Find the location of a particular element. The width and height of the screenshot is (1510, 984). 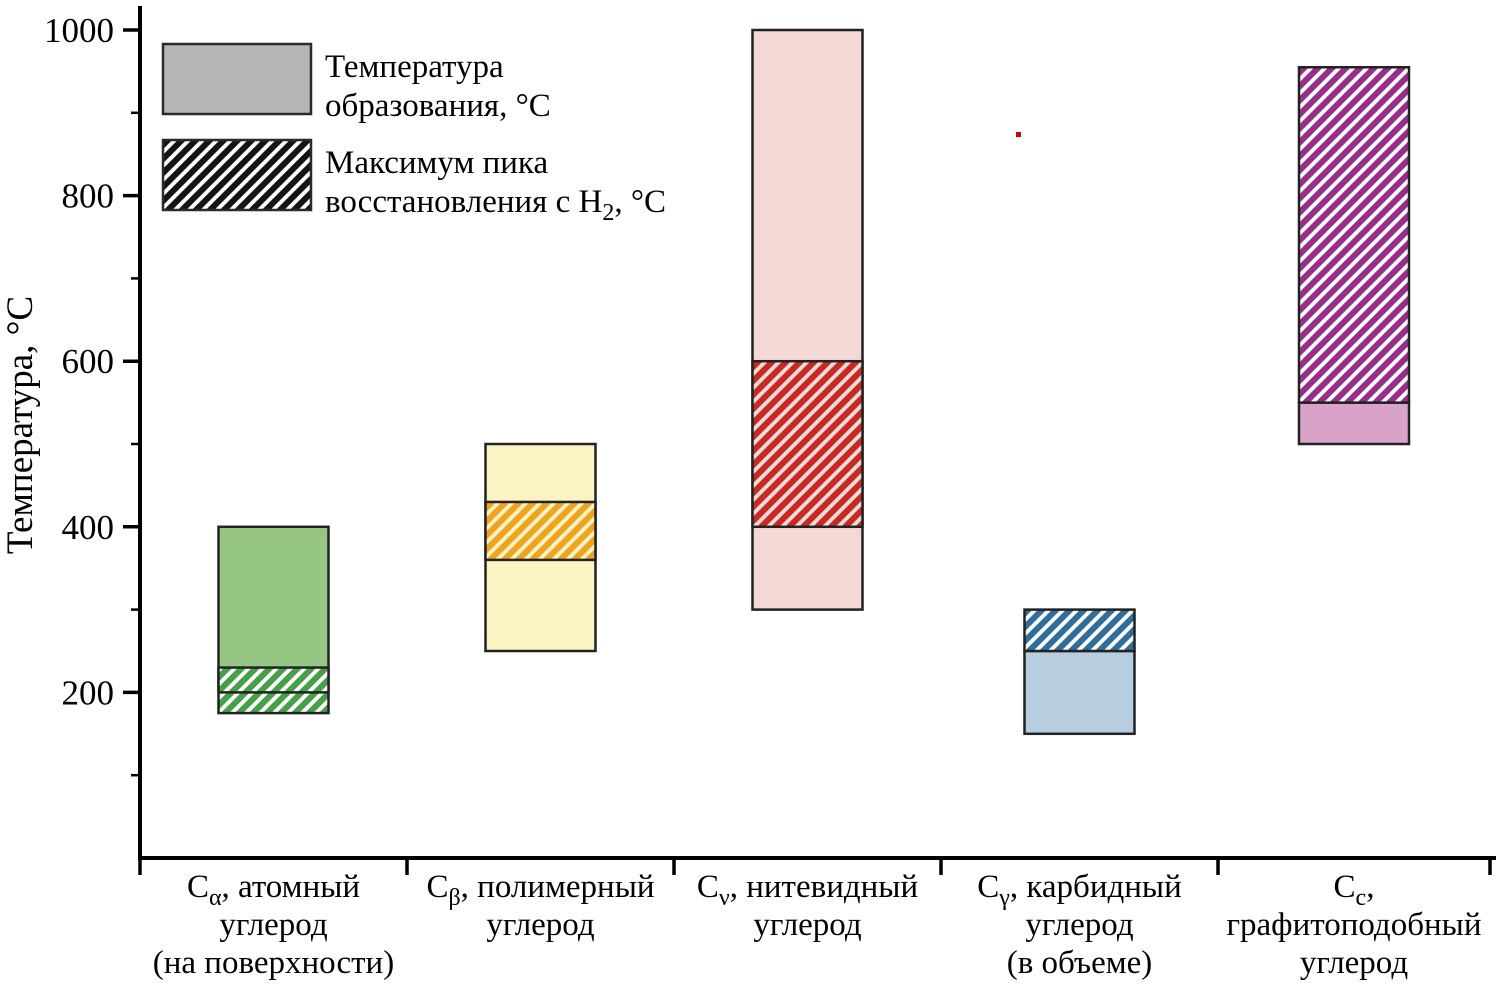

legend-reduction-swatch is located at coordinates (237, 175).